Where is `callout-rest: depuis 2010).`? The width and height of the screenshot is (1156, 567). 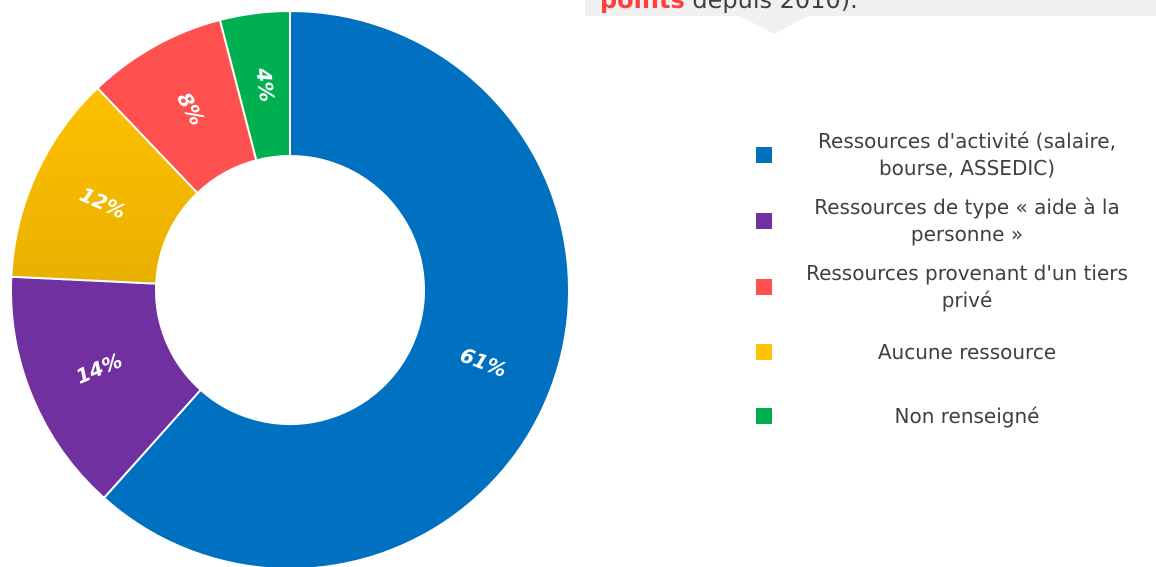
callout-rest: depuis 2010). is located at coordinates (775, 7).